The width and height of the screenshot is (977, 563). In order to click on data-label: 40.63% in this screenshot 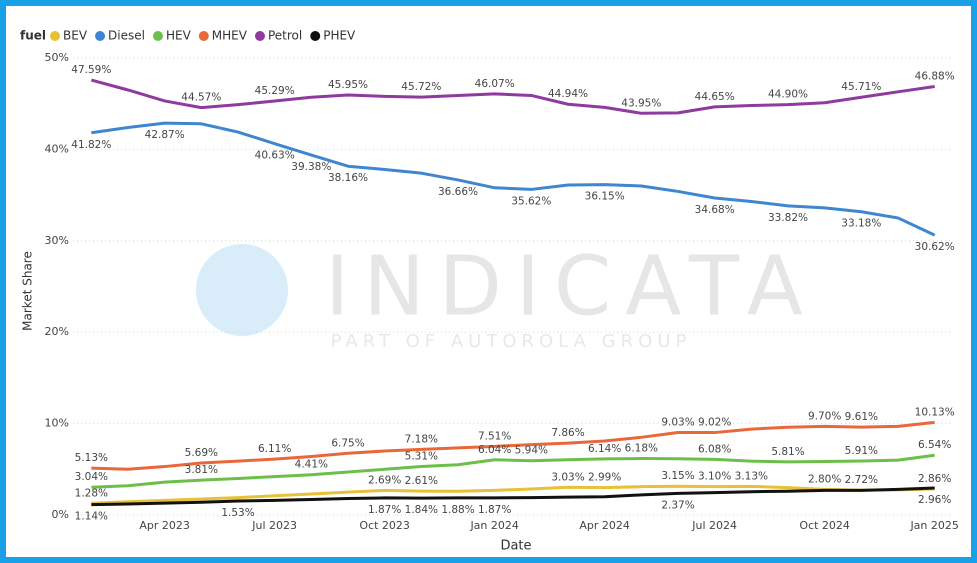, I will do `click(275, 156)`.